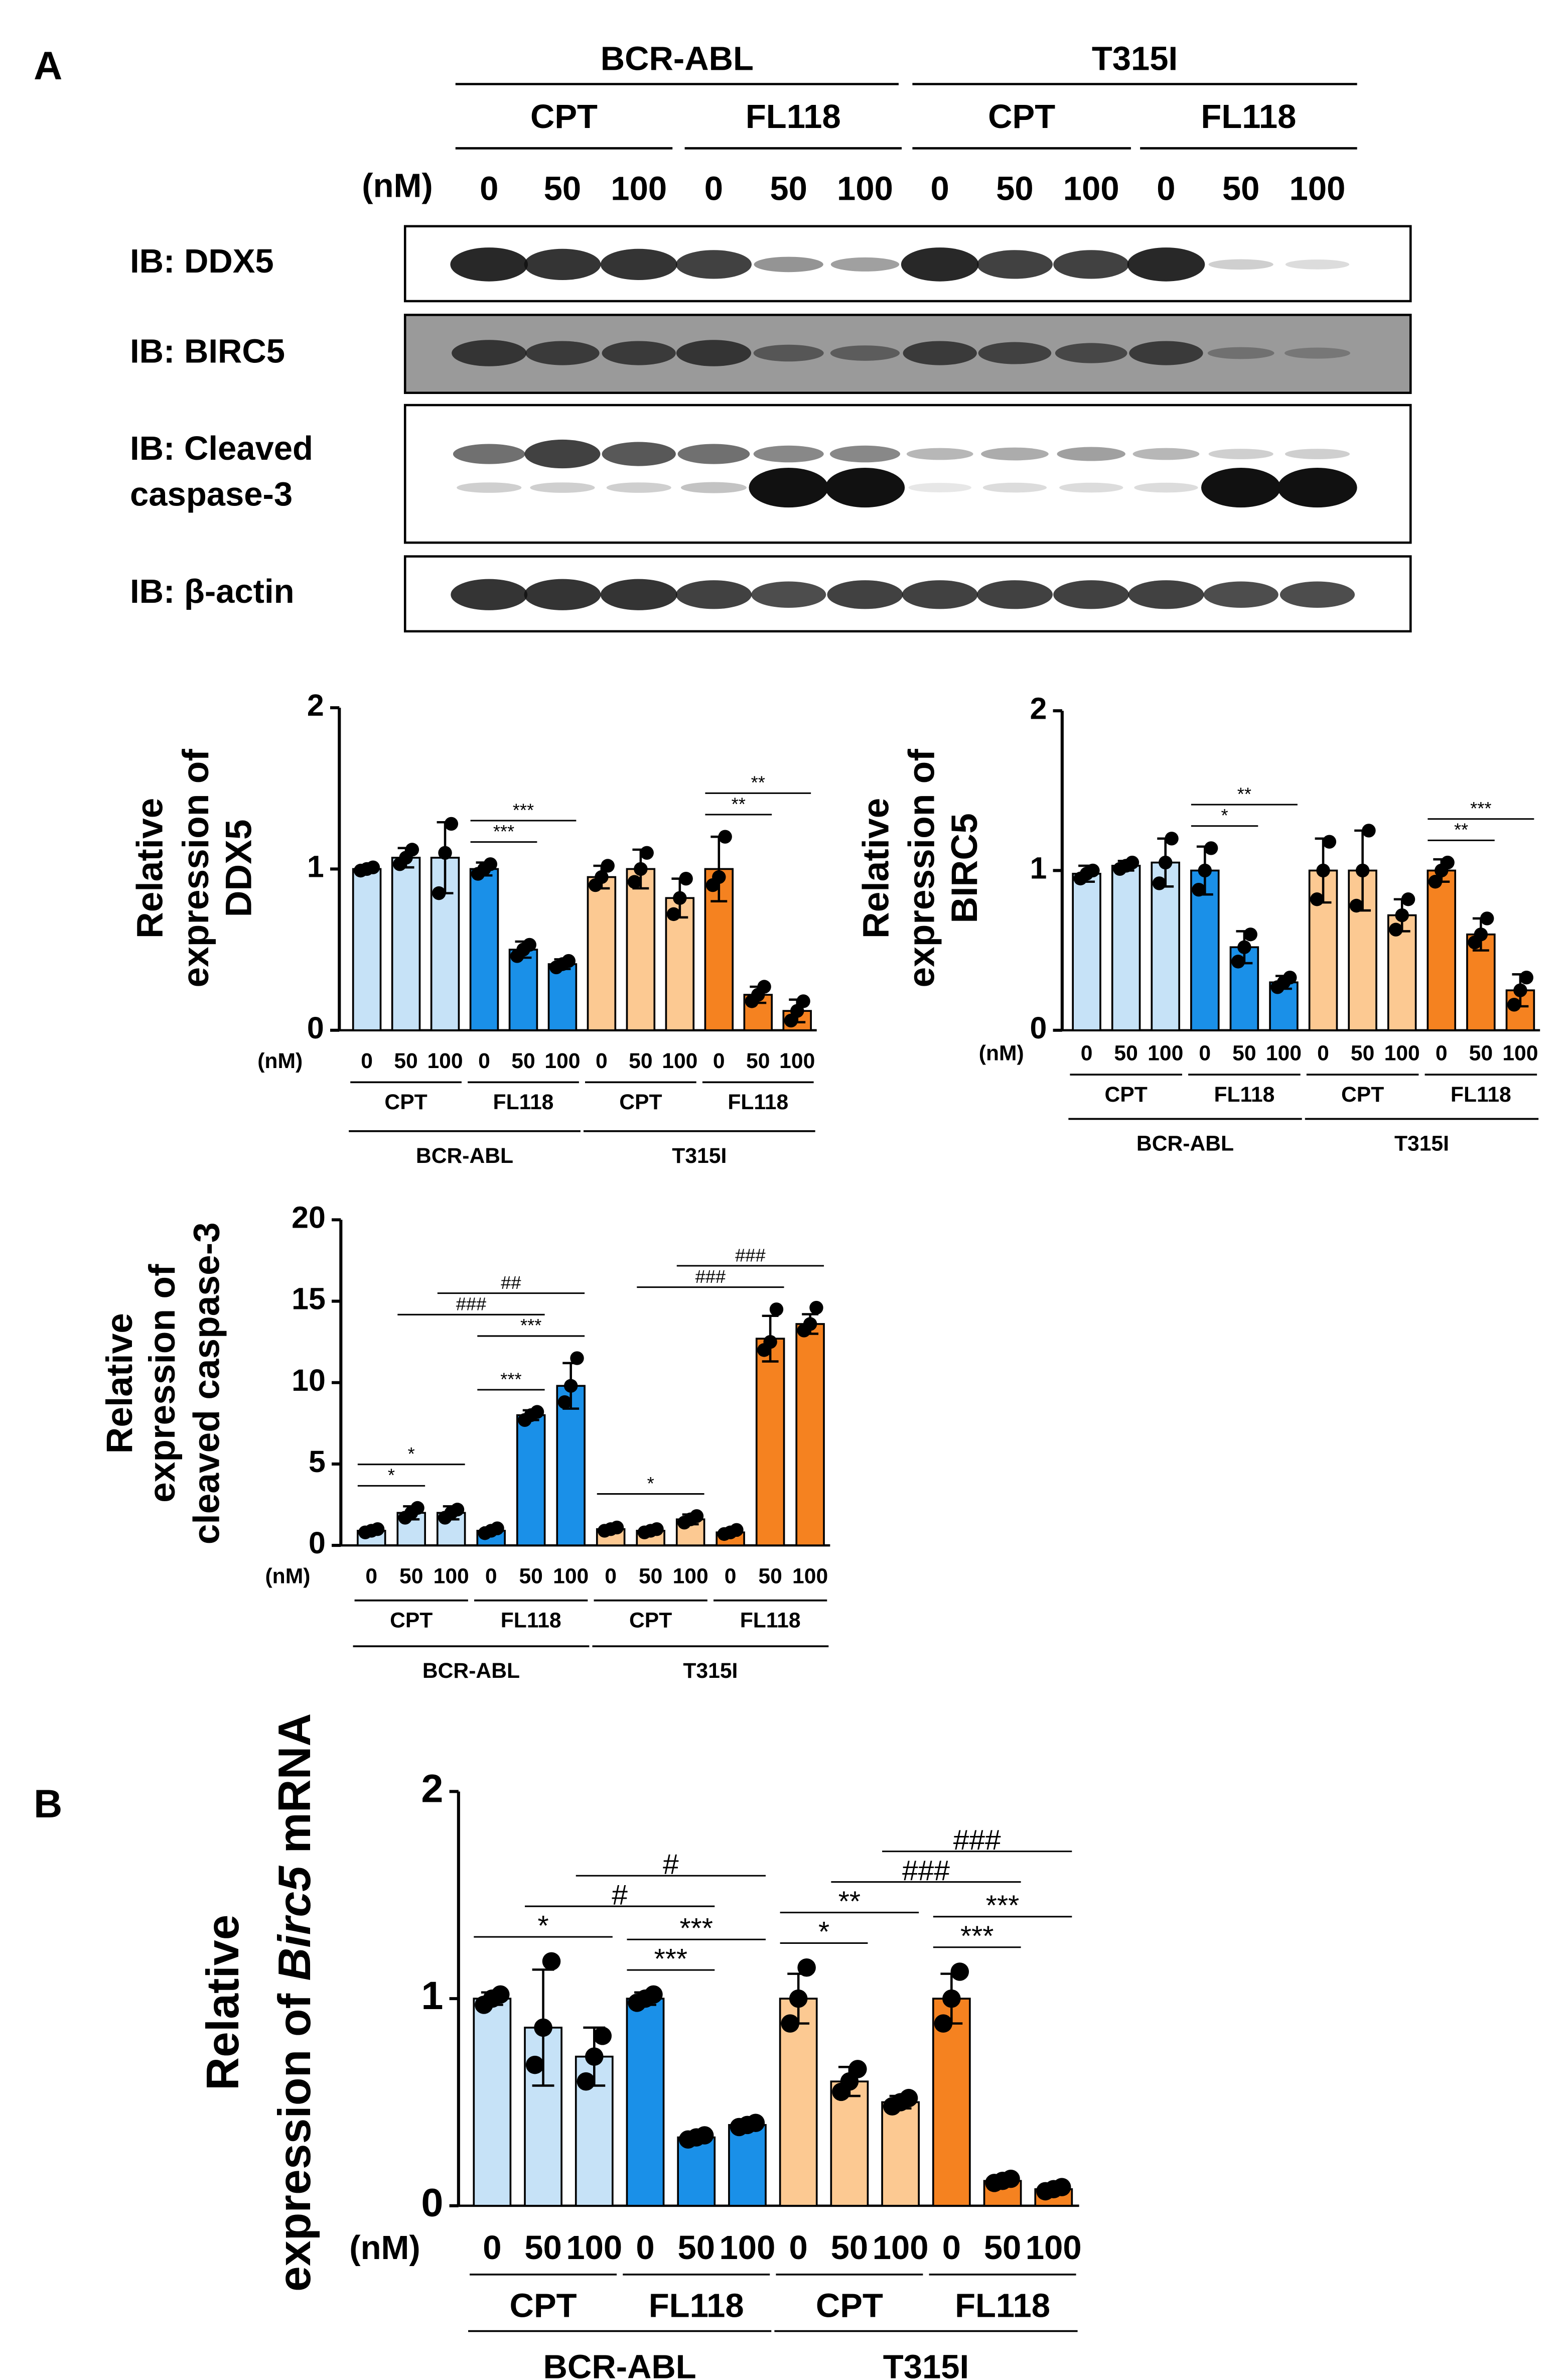 This screenshot has width=1565, height=2380. Describe the element at coordinates (1135, 59) in the screenshot. I see `cell-line-label: T315I` at that location.